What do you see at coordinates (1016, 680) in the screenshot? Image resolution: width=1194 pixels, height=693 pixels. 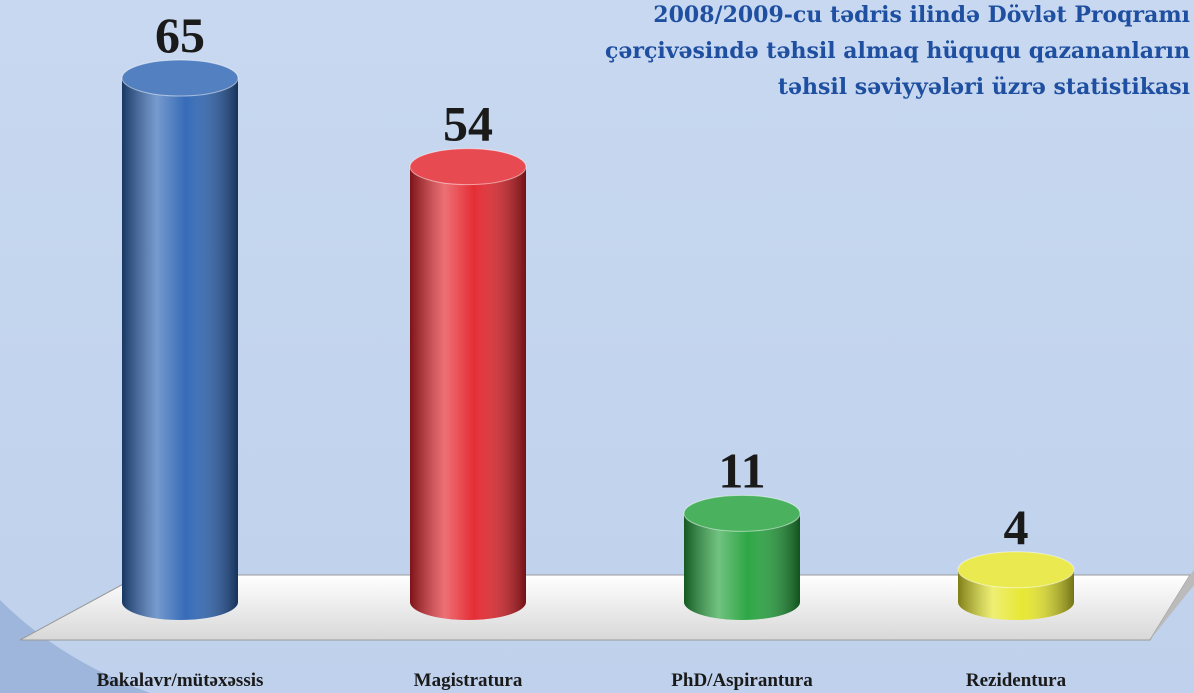 I see `x-tick-label: Rezidentura` at bounding box center [1016, 680].